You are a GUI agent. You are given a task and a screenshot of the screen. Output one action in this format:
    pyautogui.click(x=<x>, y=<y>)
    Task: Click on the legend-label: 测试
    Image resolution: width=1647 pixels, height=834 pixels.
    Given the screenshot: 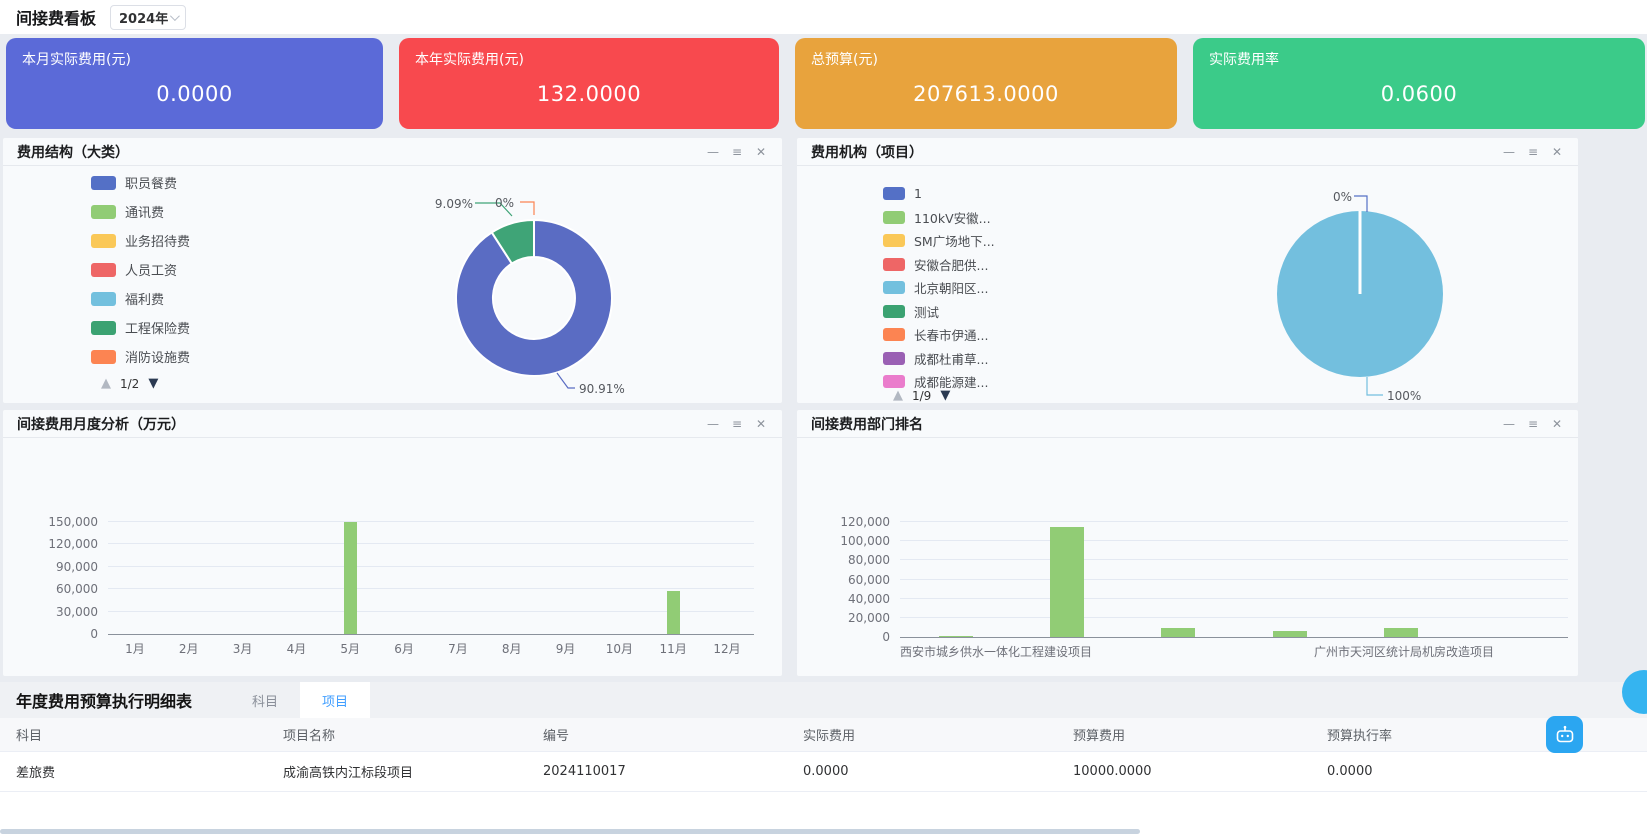 What is the action you would take?
    pyautogui.click(x=927, y=312)
    